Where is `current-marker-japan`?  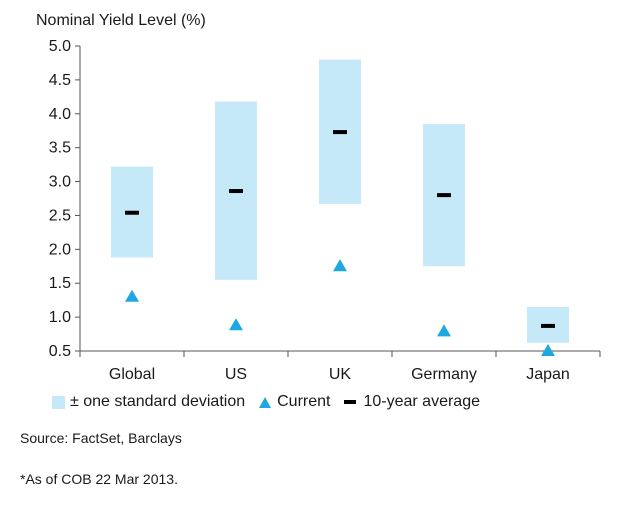 current-marker-japan is located at coordinates (548, 350).